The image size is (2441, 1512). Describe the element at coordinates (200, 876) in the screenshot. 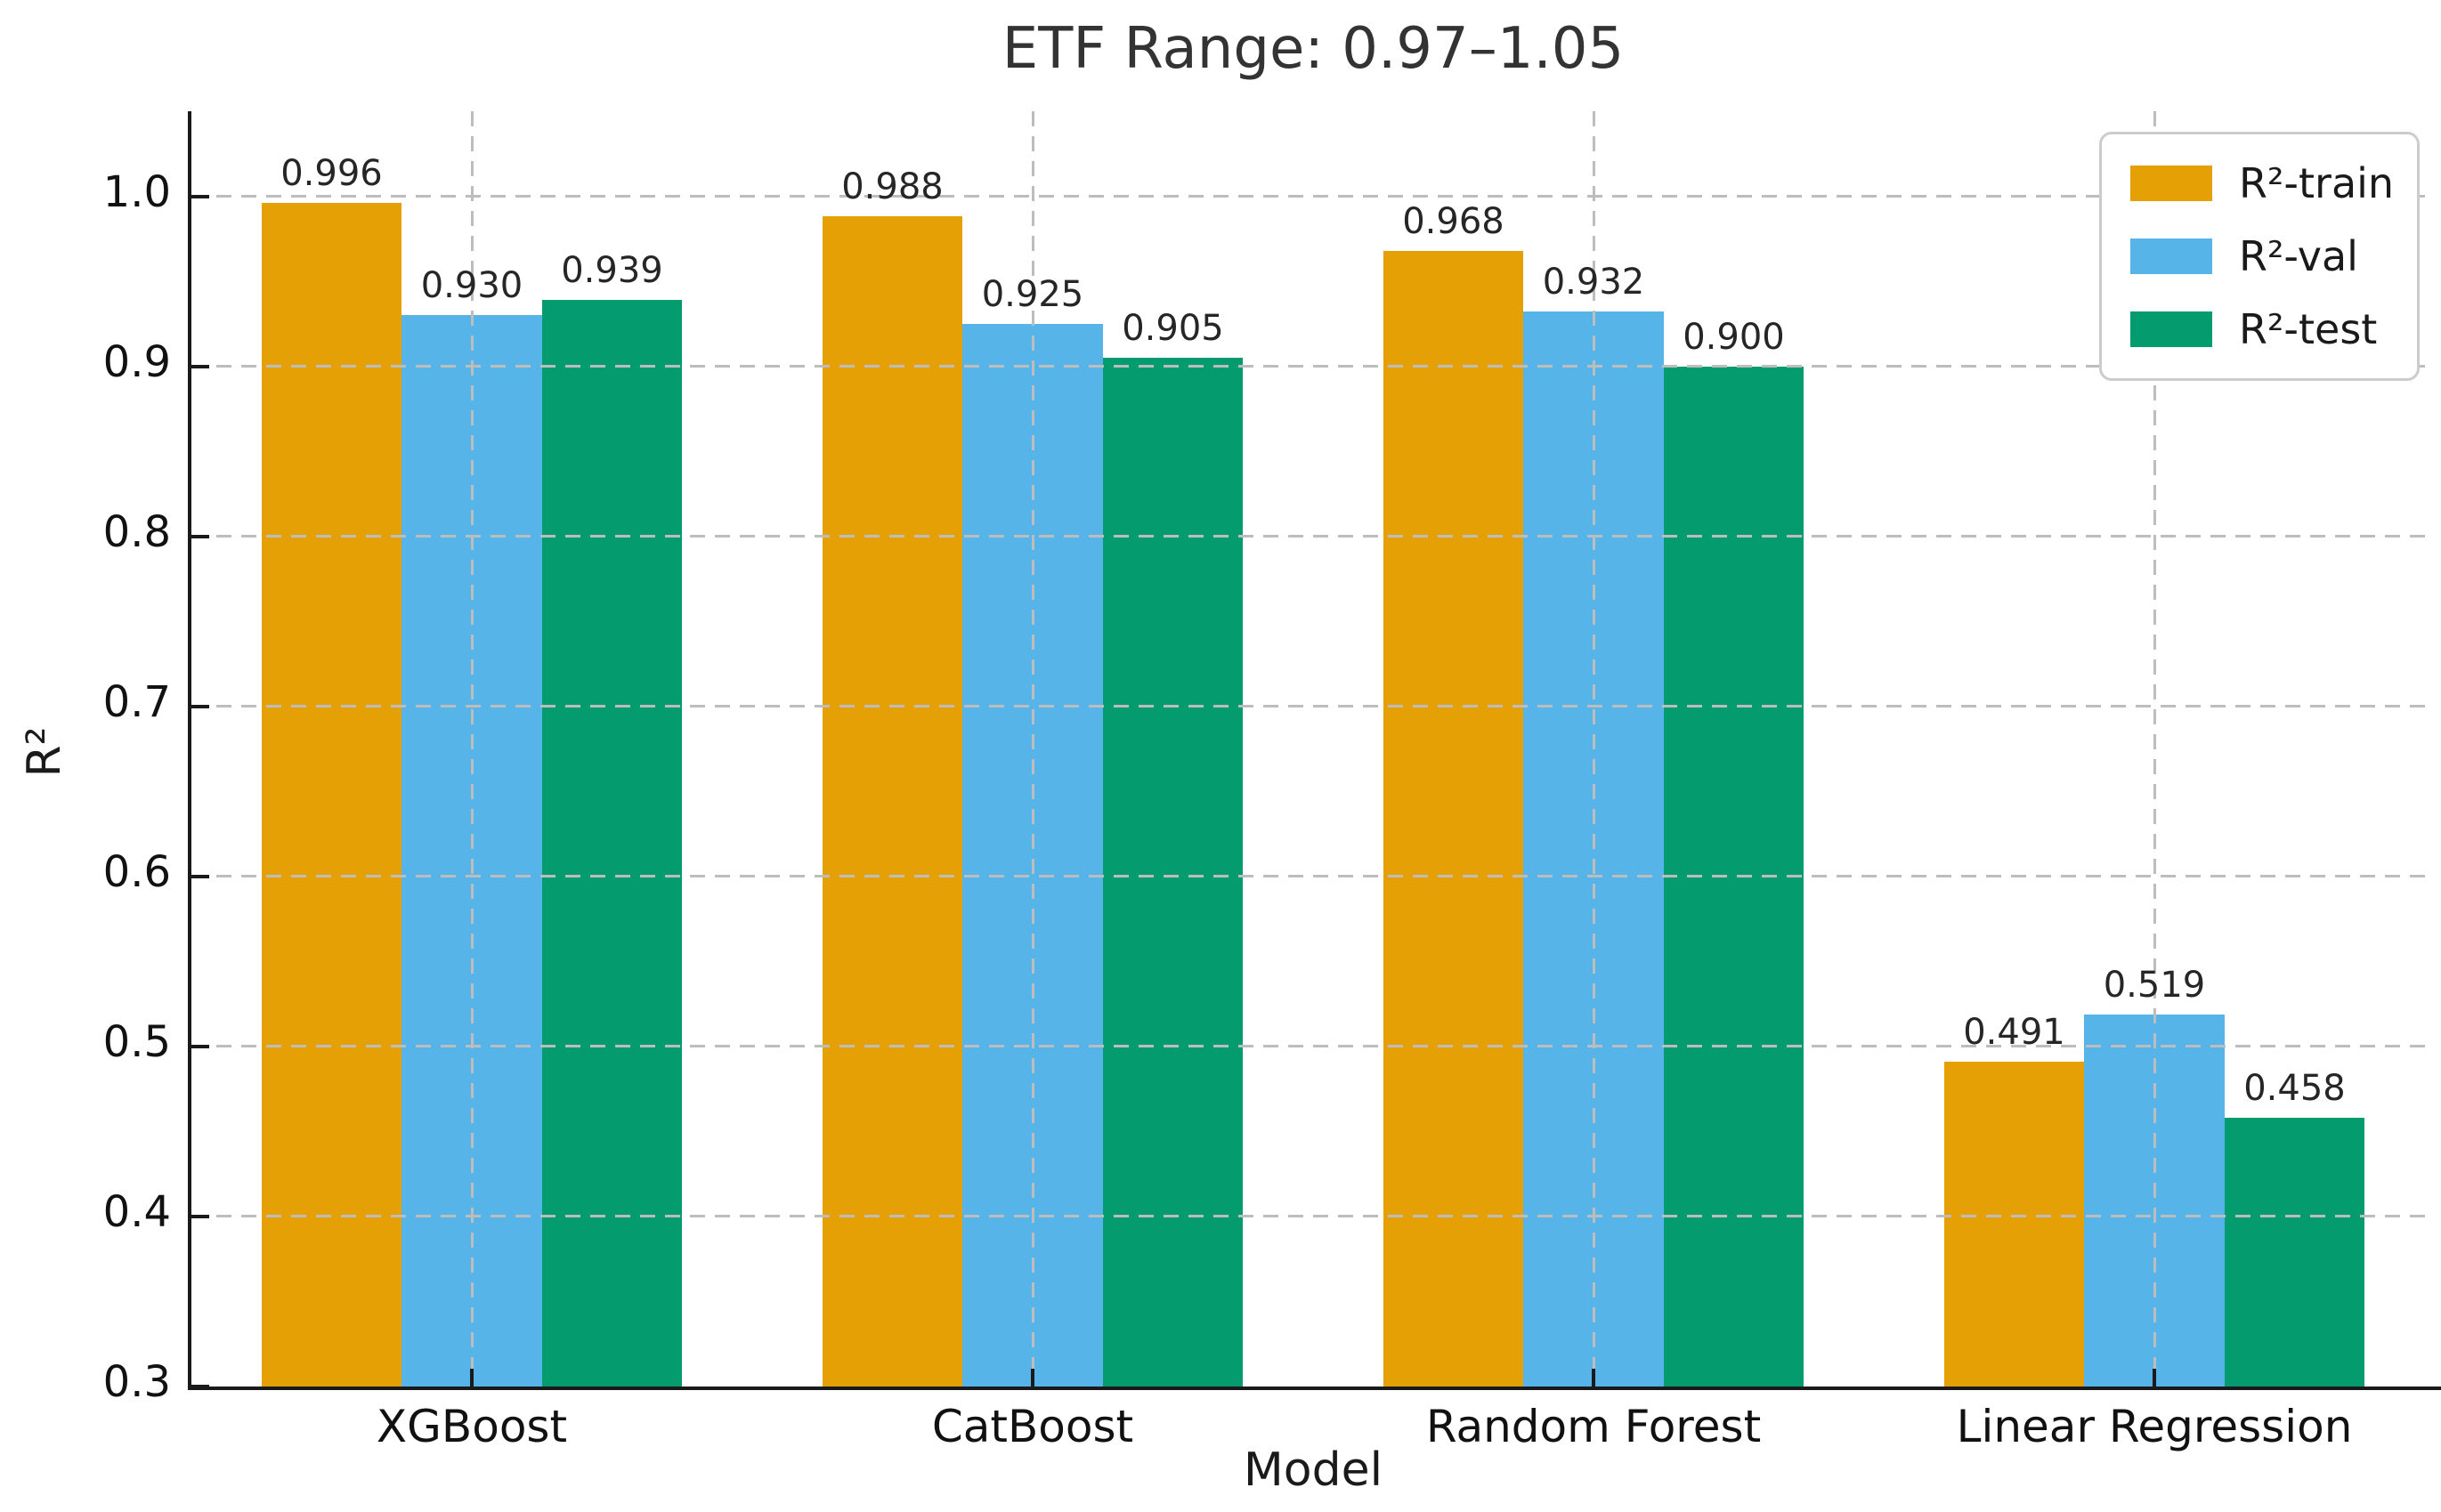

I see `ytick-mark-0.6` at that location.